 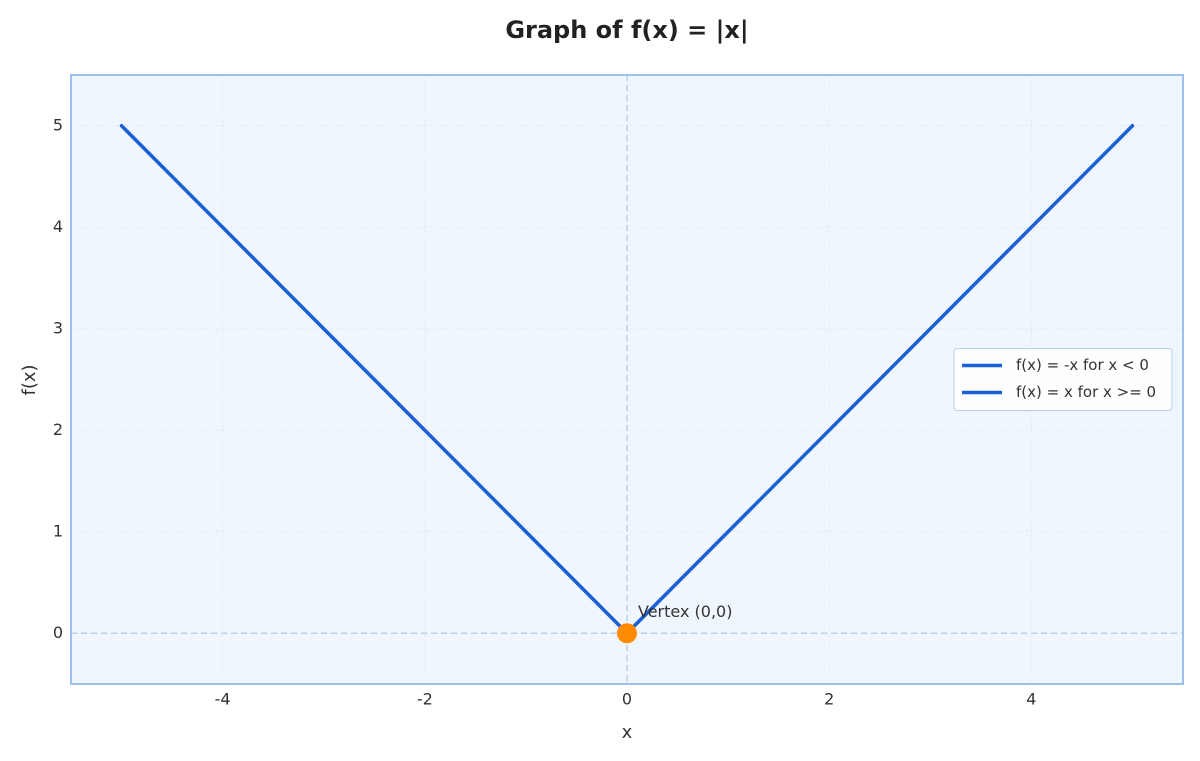 What do you see at coordinates (58, 124) in the screenshot?
I see `y-tick-label: 5` at bounding box center [58, 124].